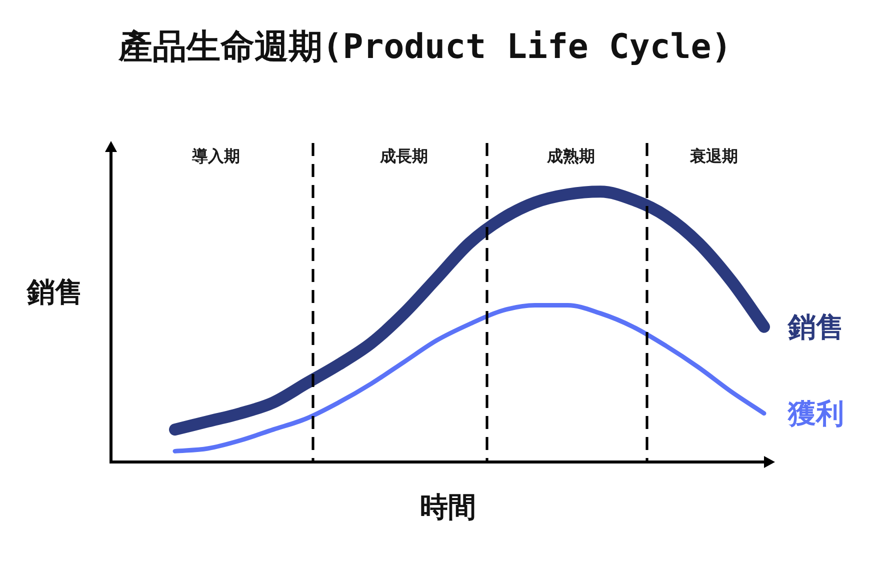 The image size is (875, 585). Describe the element at coordinates (55, 292) in the screenshot. I see `ylabel: 銷售` at that location.